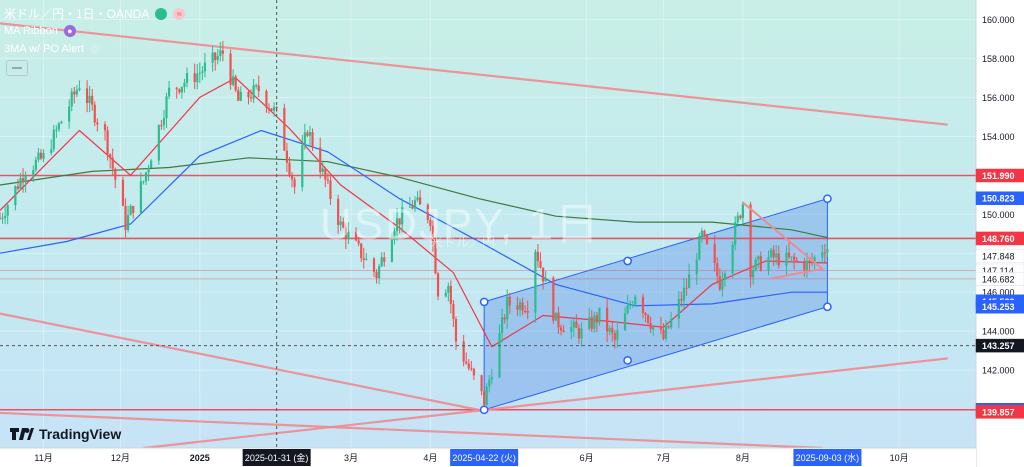  Describe the element at coordinates (998, 98) in the screenshot. I see `price-tick-label: 156.000` at that location.